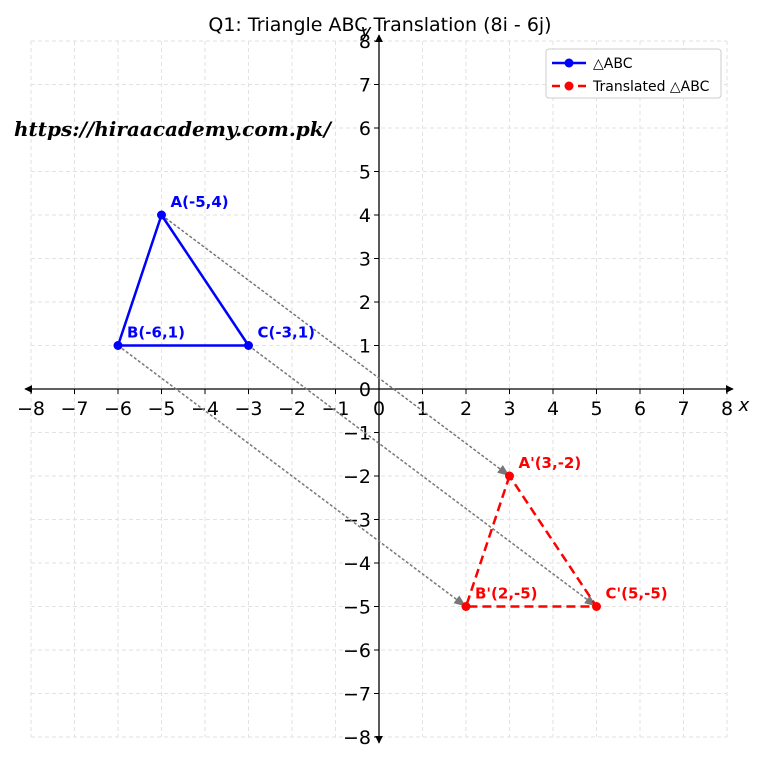 The image size is (766, 763). What do you see at coordinates (357, 738) in the screenshot?
I see `y-tick-label: −8` at bounding box center [357, 738].